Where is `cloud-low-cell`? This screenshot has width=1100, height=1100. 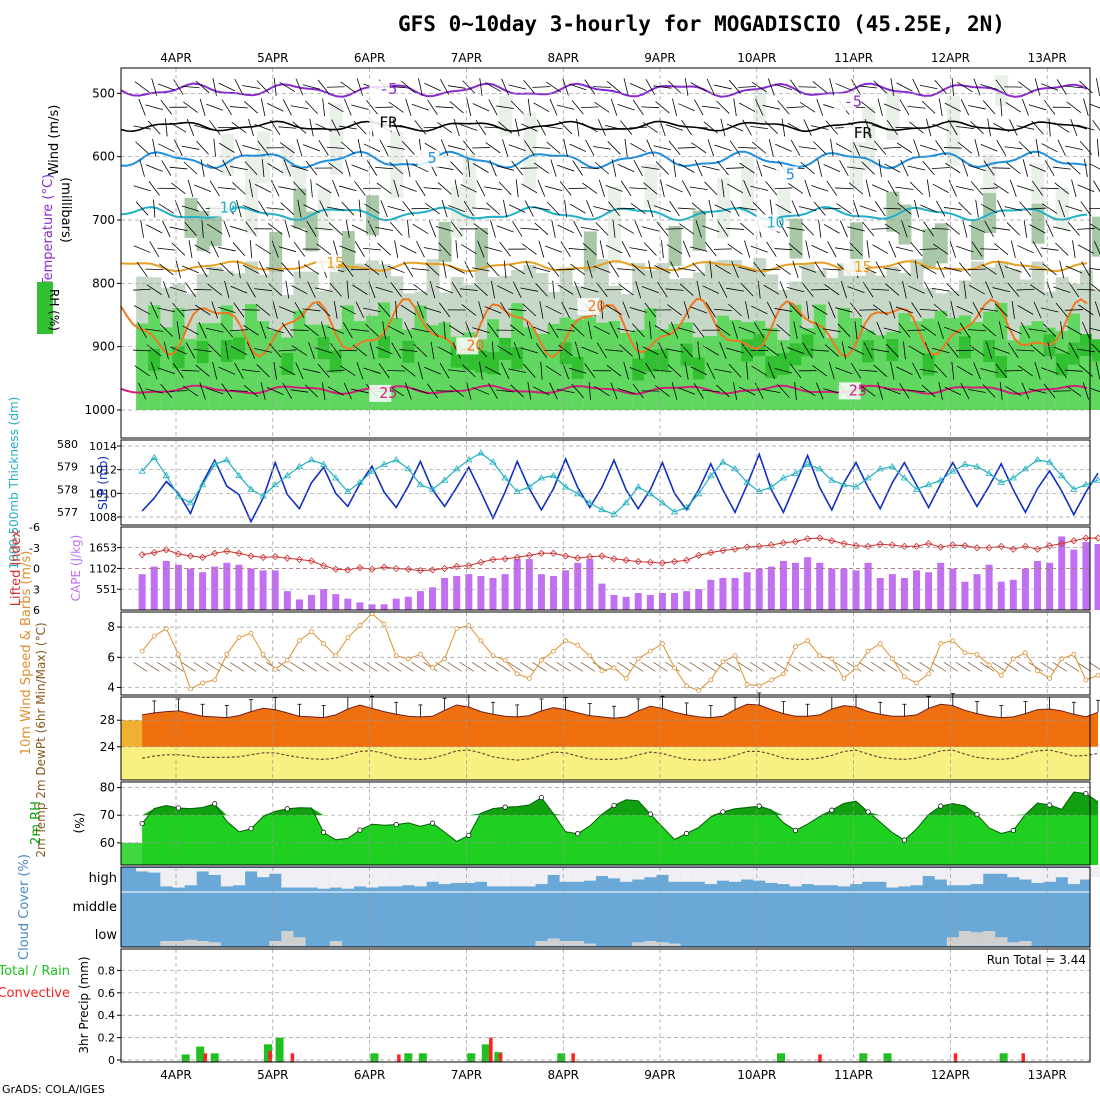 cloud-low-cell is located at coordinates (590, 944).